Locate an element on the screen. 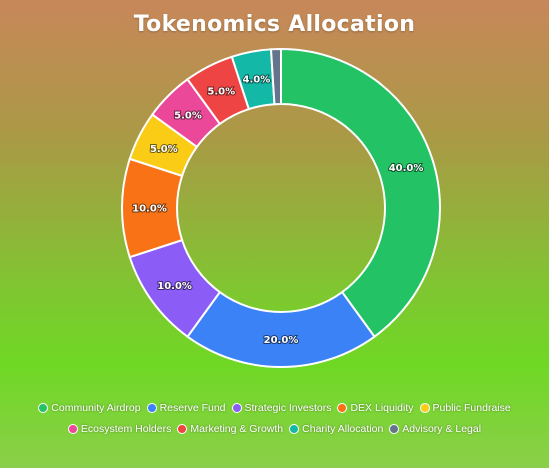  legend-label: Strategic Investors is located at coordinates (288, 408).